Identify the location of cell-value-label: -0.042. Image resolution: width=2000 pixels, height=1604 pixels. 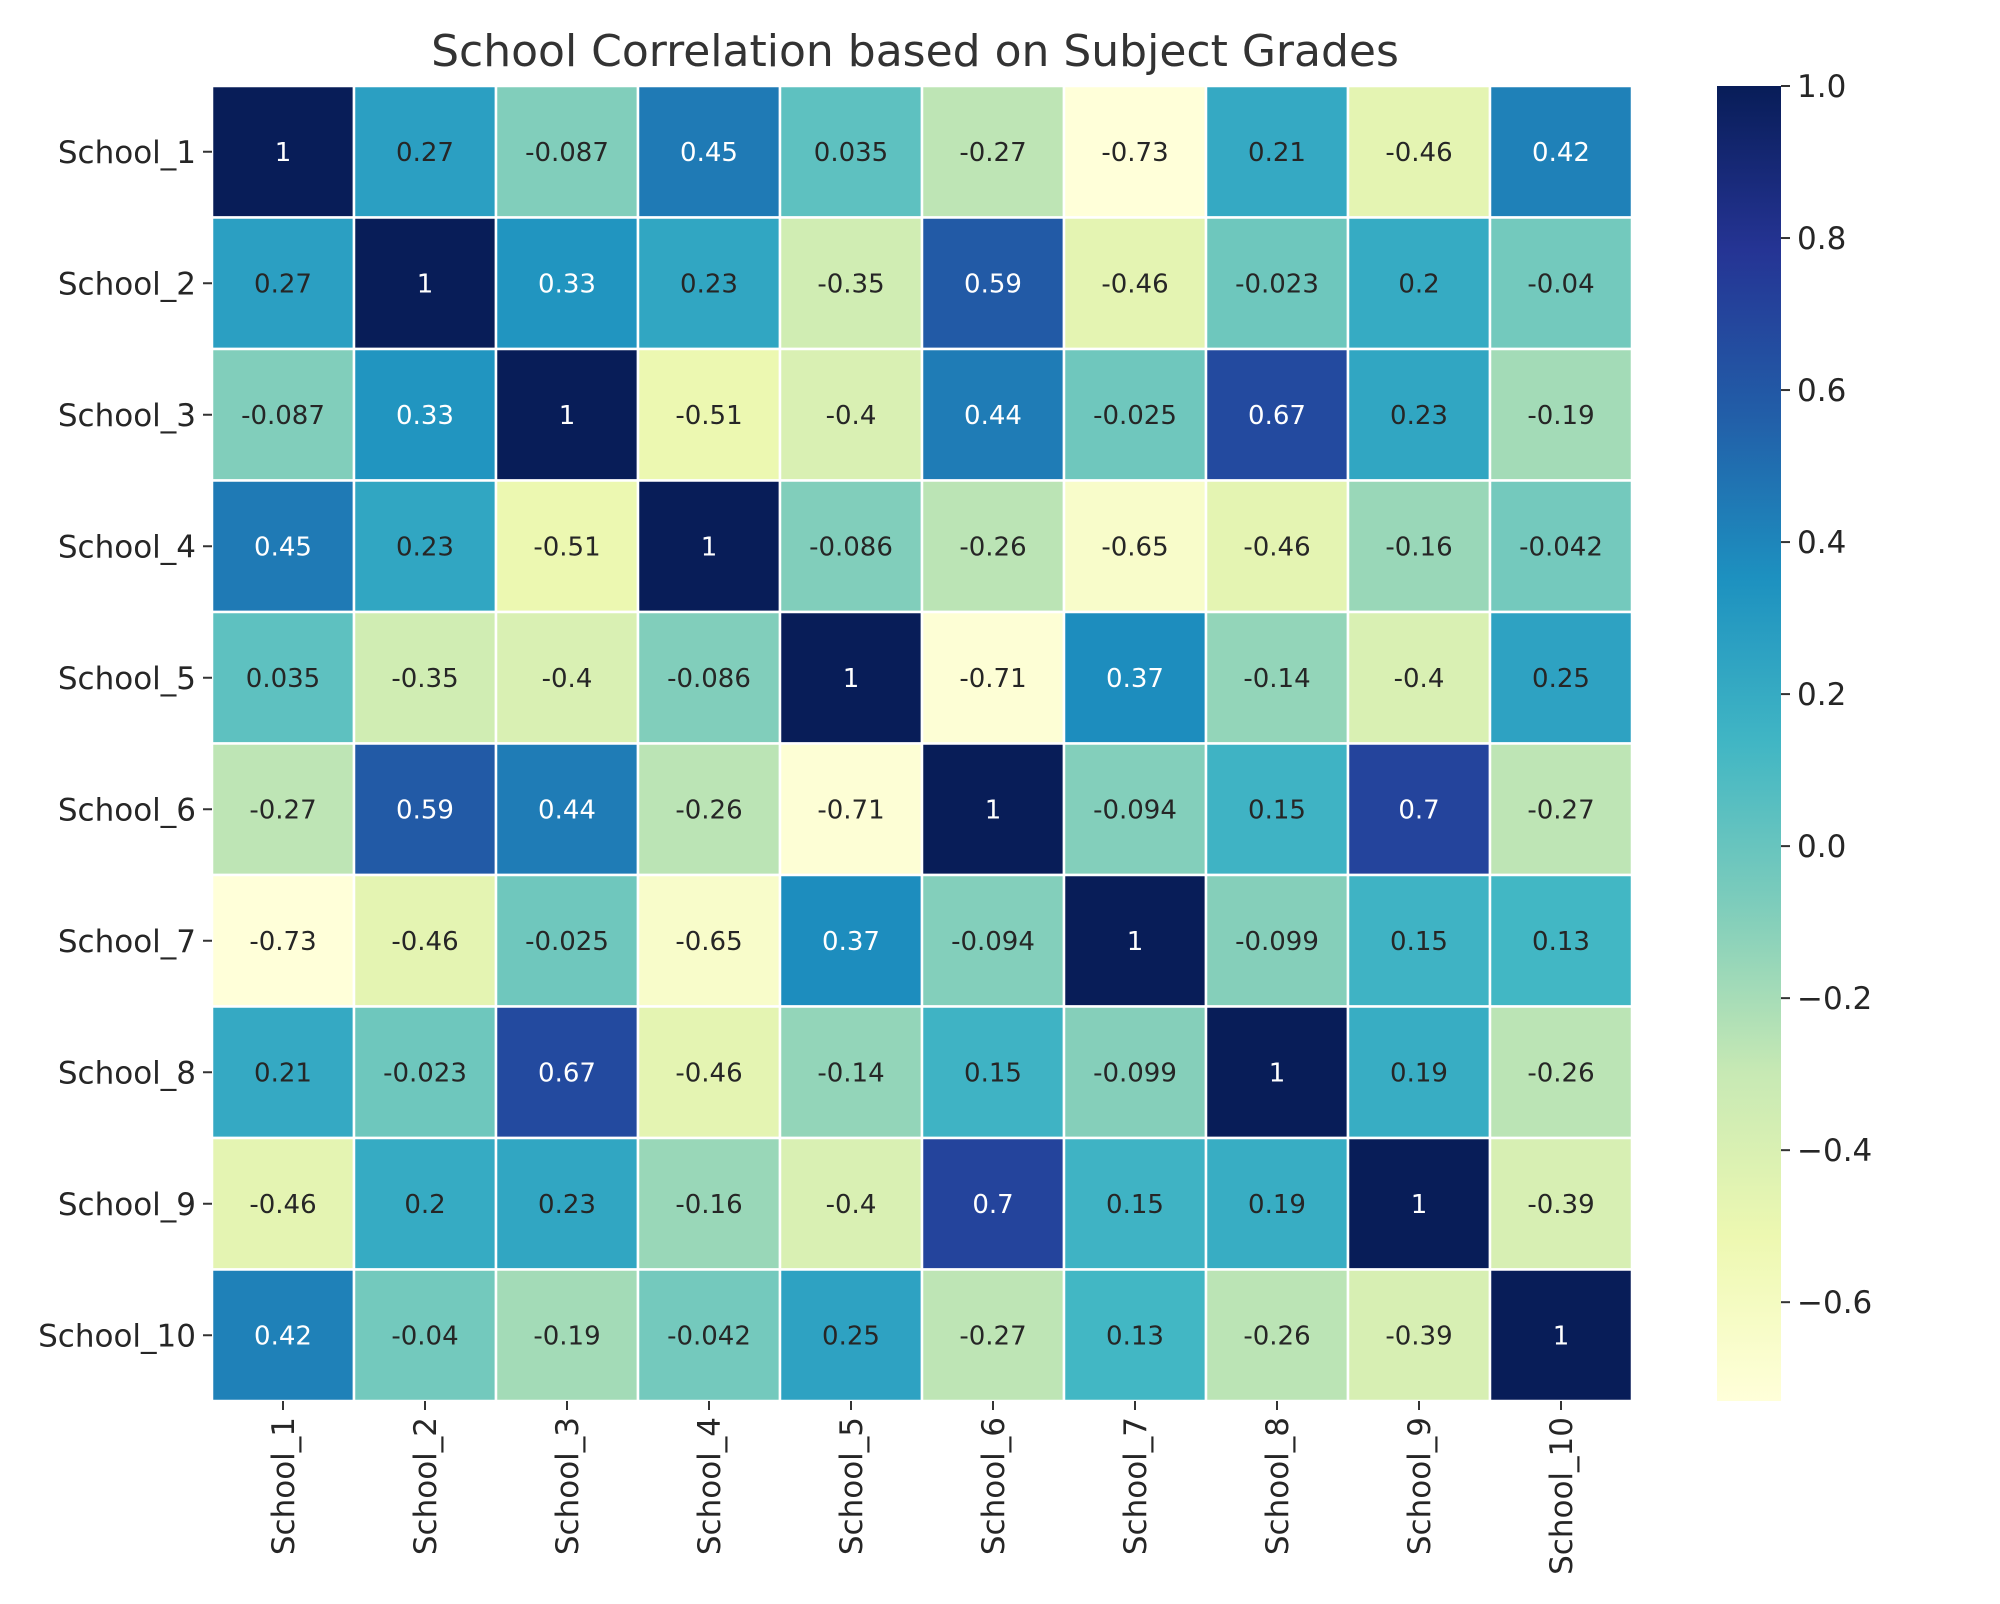
(709, 1336).